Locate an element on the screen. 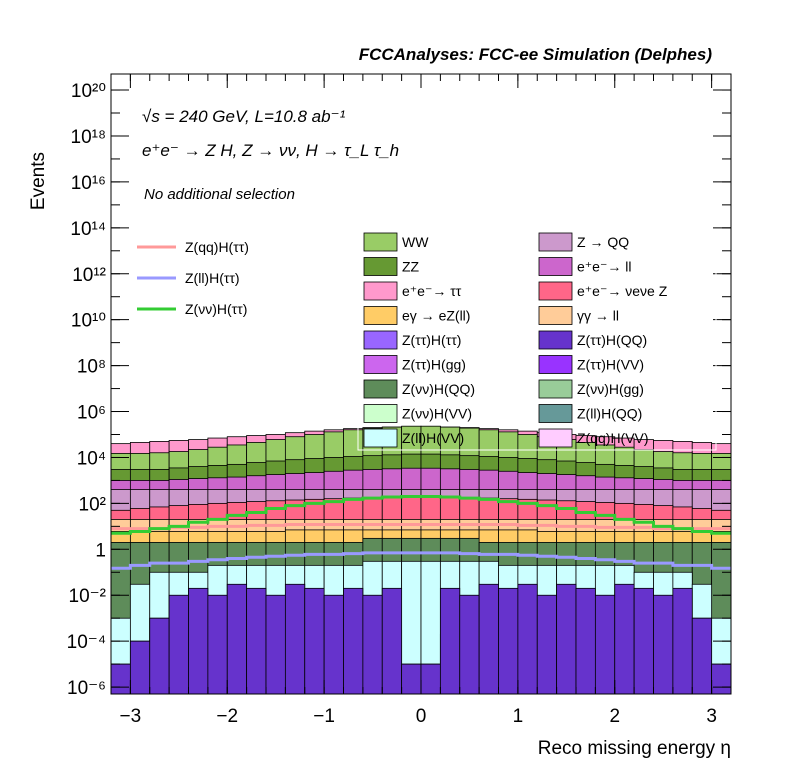 This screenshot has height=772, width=796. annotation-process: e⁺e⁻ → Z H, Z → νν, H → τ_L τ_h is located at coordinates (270, 150).